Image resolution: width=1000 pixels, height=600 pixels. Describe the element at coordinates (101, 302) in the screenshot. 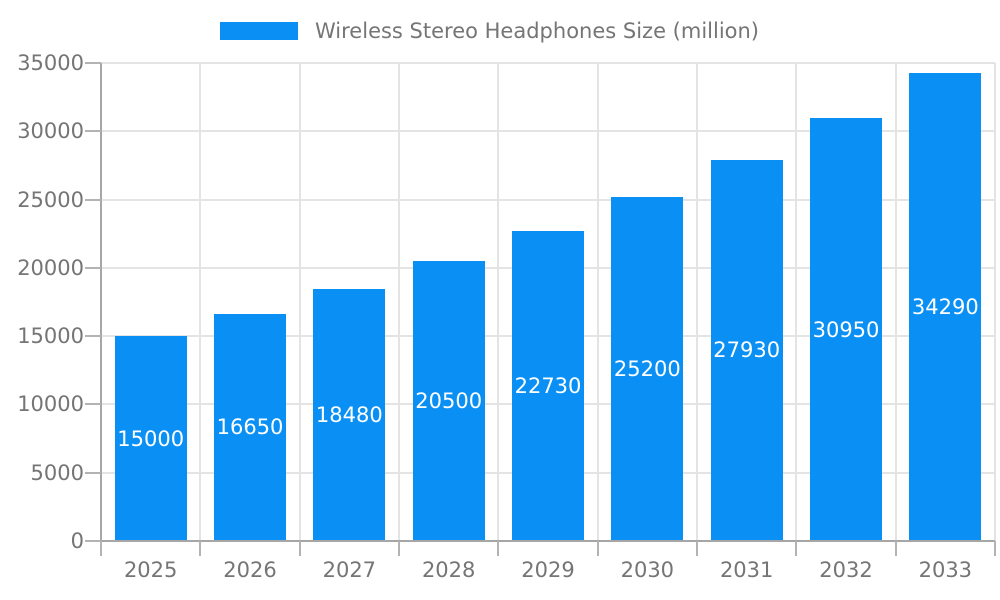

I see `y-axis-line` at that location.